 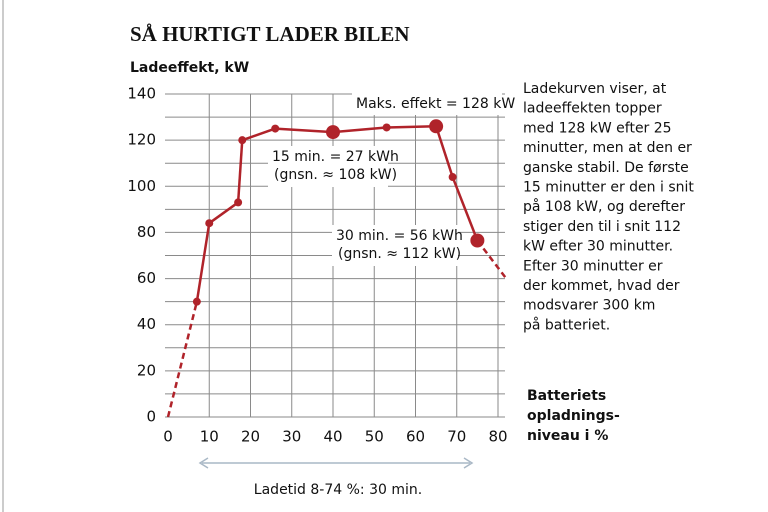 I want to click on note-text: stiger den til i snit 112, so click(x=602, y=227).